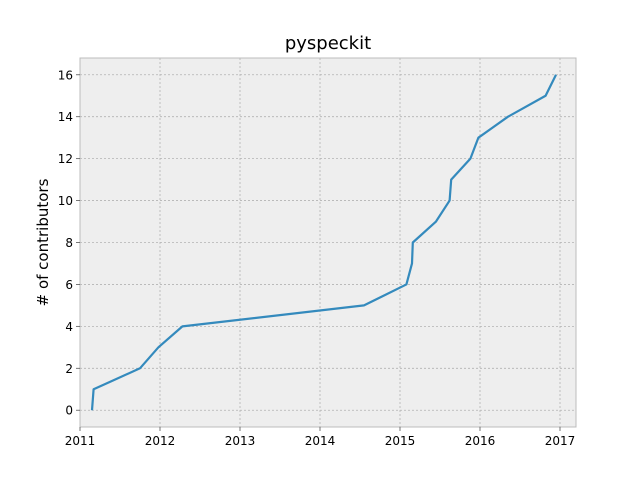  Describe the element at coordinates (328, 43) in the screenshot. I see `chart-title: pyspeckit` at that location.